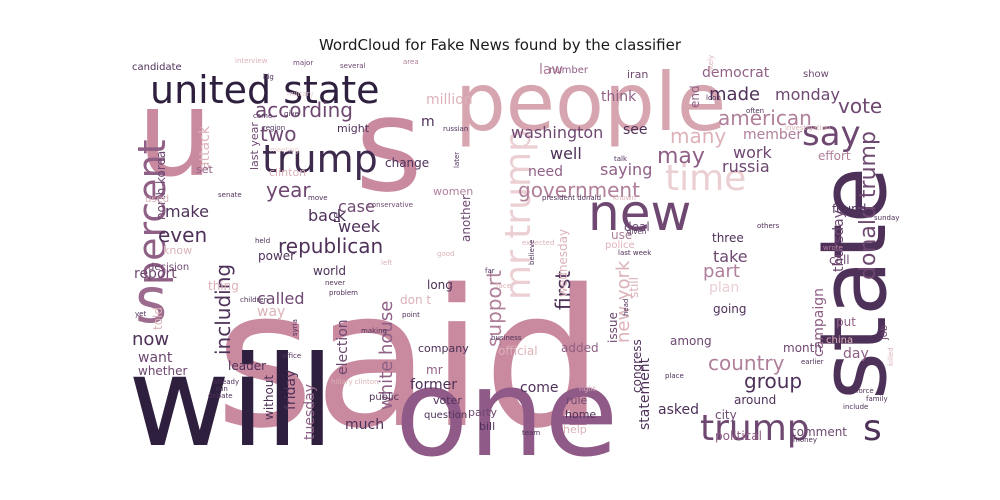  What do you see at coordinates (434, 370) in the screenshot?
I see `word-mr: mr` at bounding box center [434, 370].